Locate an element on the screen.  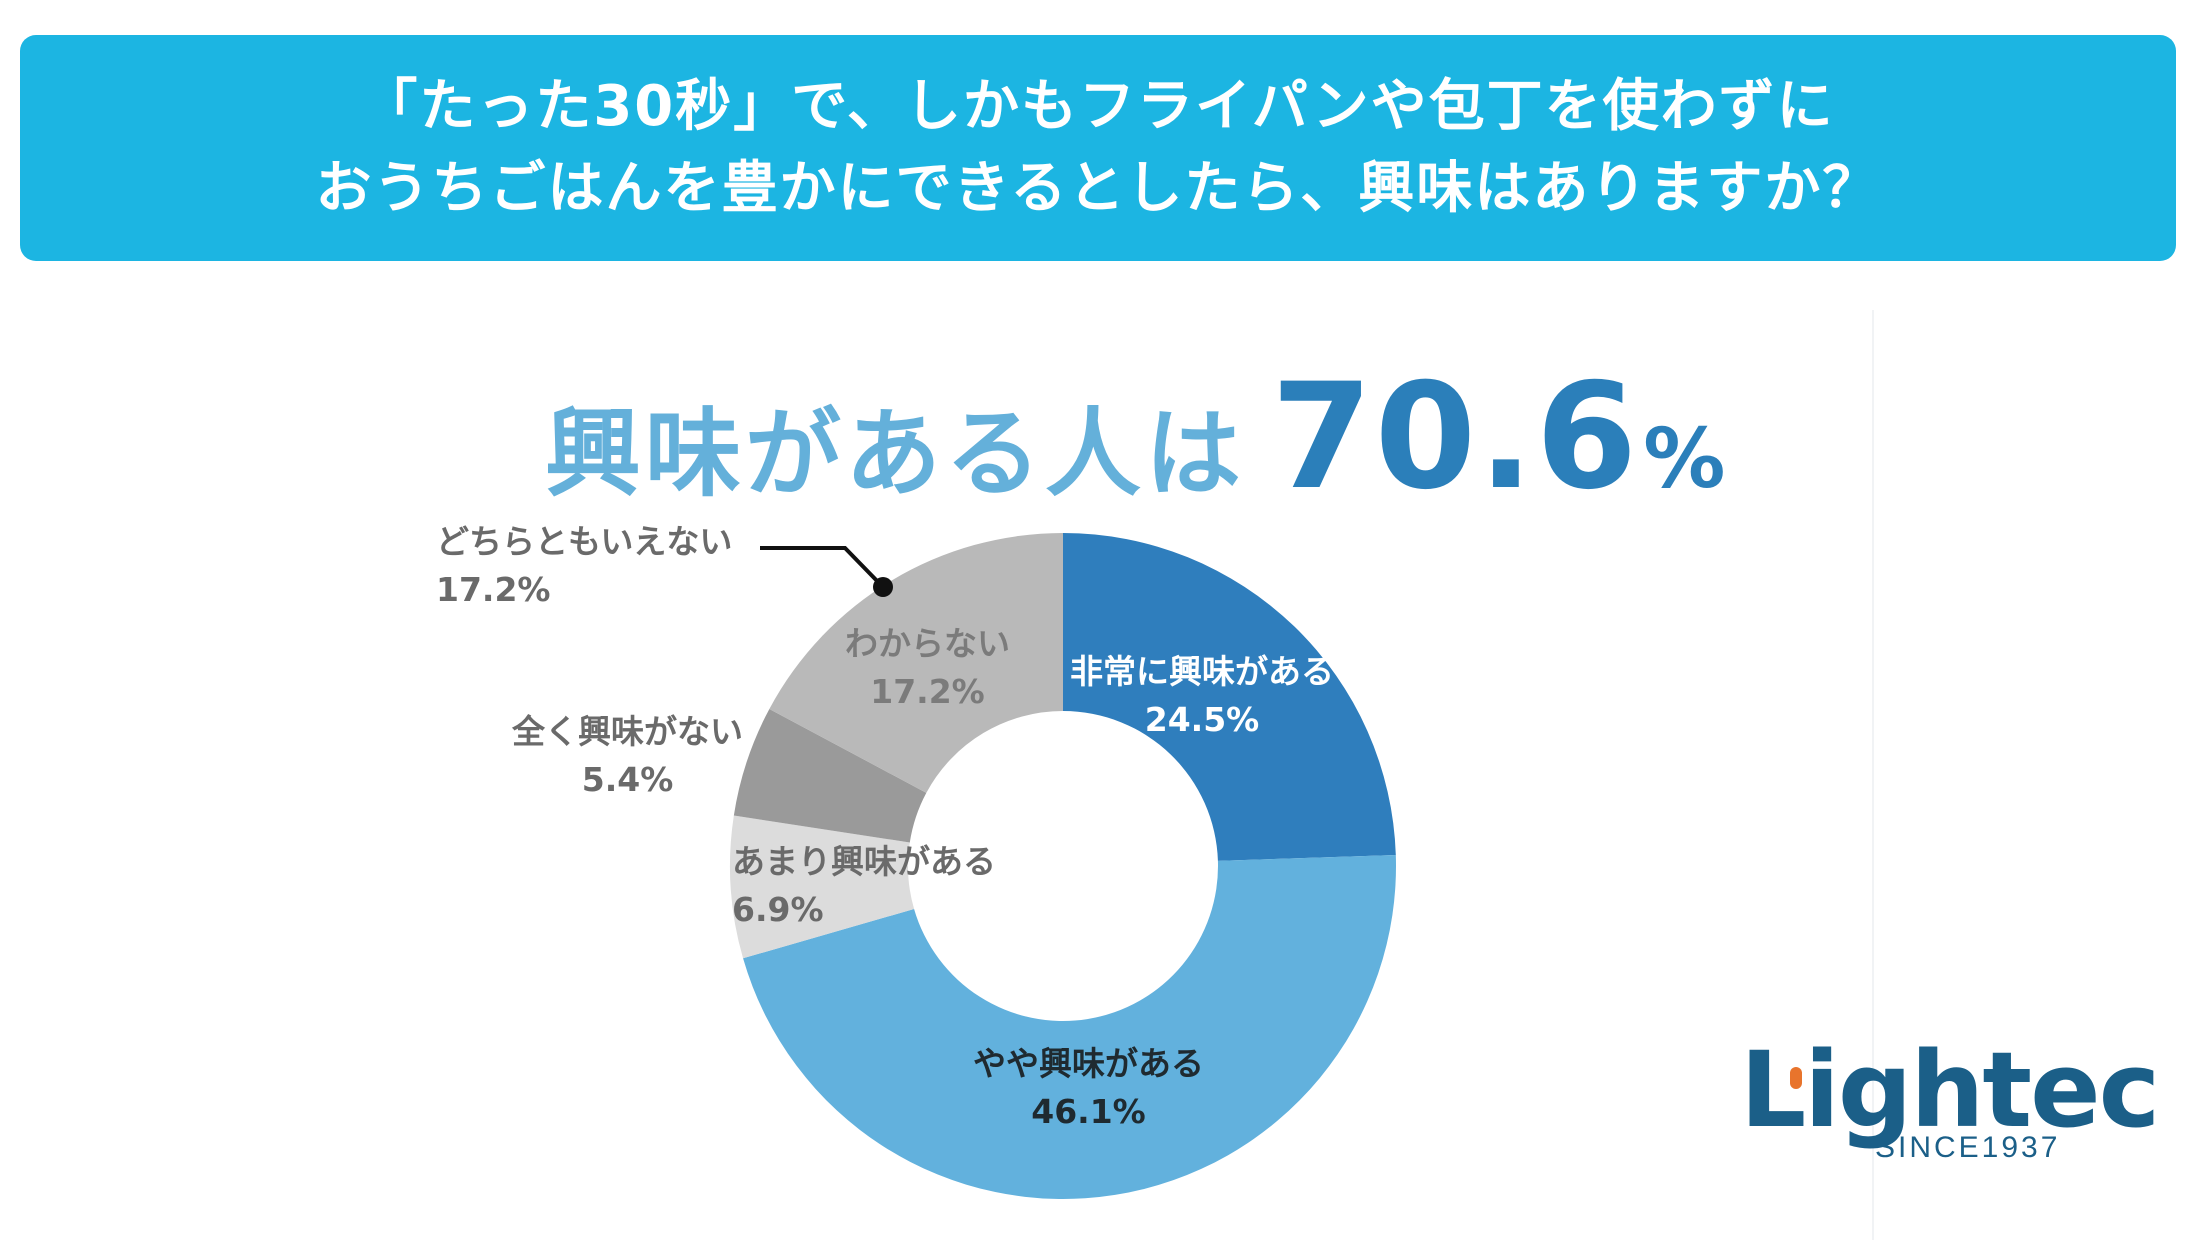
headline: 興味がある人は 70.6 % is located at coordinates (1135, 437).